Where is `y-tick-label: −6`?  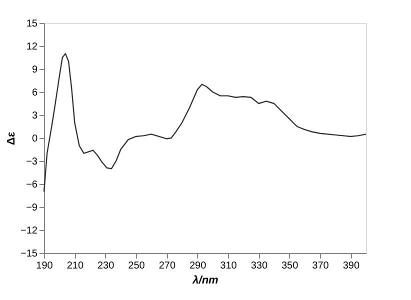
y-tick-label: −6 is located at coordinates (32, 185).